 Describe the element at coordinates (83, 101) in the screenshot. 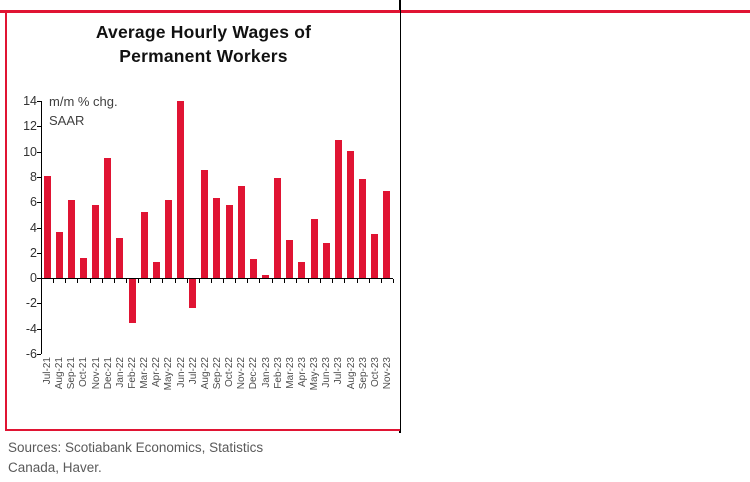

I see `annotation-line1: m/m % chg.` at that location.